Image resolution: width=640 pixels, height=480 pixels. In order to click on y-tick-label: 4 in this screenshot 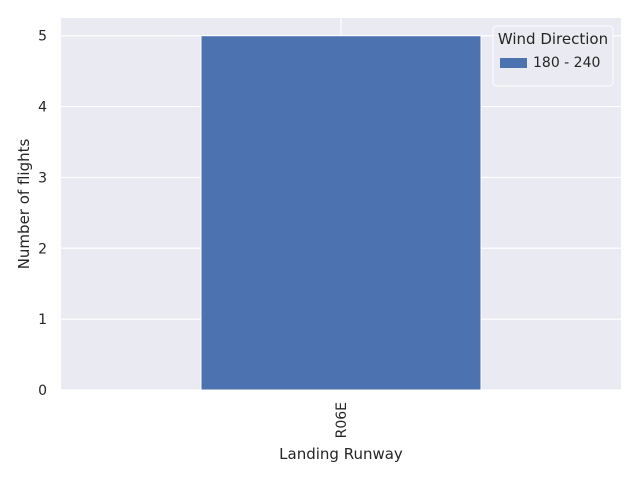, I will do `click(42, 108)`.